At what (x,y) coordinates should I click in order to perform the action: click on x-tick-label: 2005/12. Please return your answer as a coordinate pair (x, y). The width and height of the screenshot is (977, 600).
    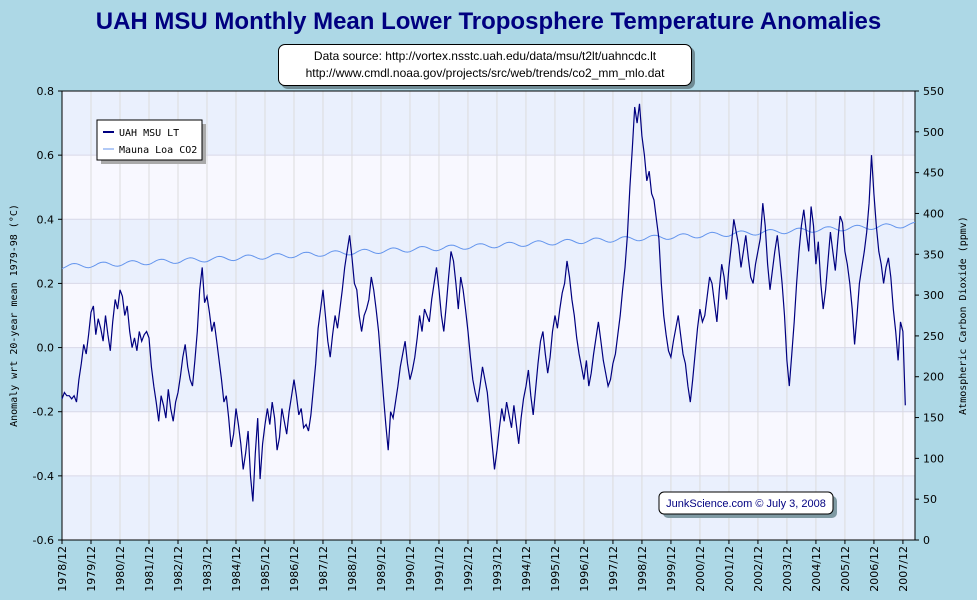
    Looking at the image, I should click on (845, 569).